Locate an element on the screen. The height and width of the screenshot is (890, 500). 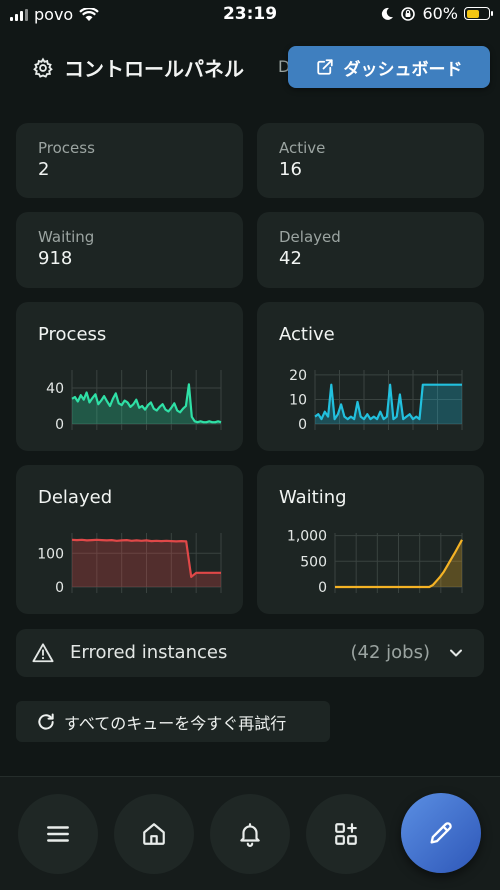
delayed-chart: 0 100 is located at coordinates (129, 564).